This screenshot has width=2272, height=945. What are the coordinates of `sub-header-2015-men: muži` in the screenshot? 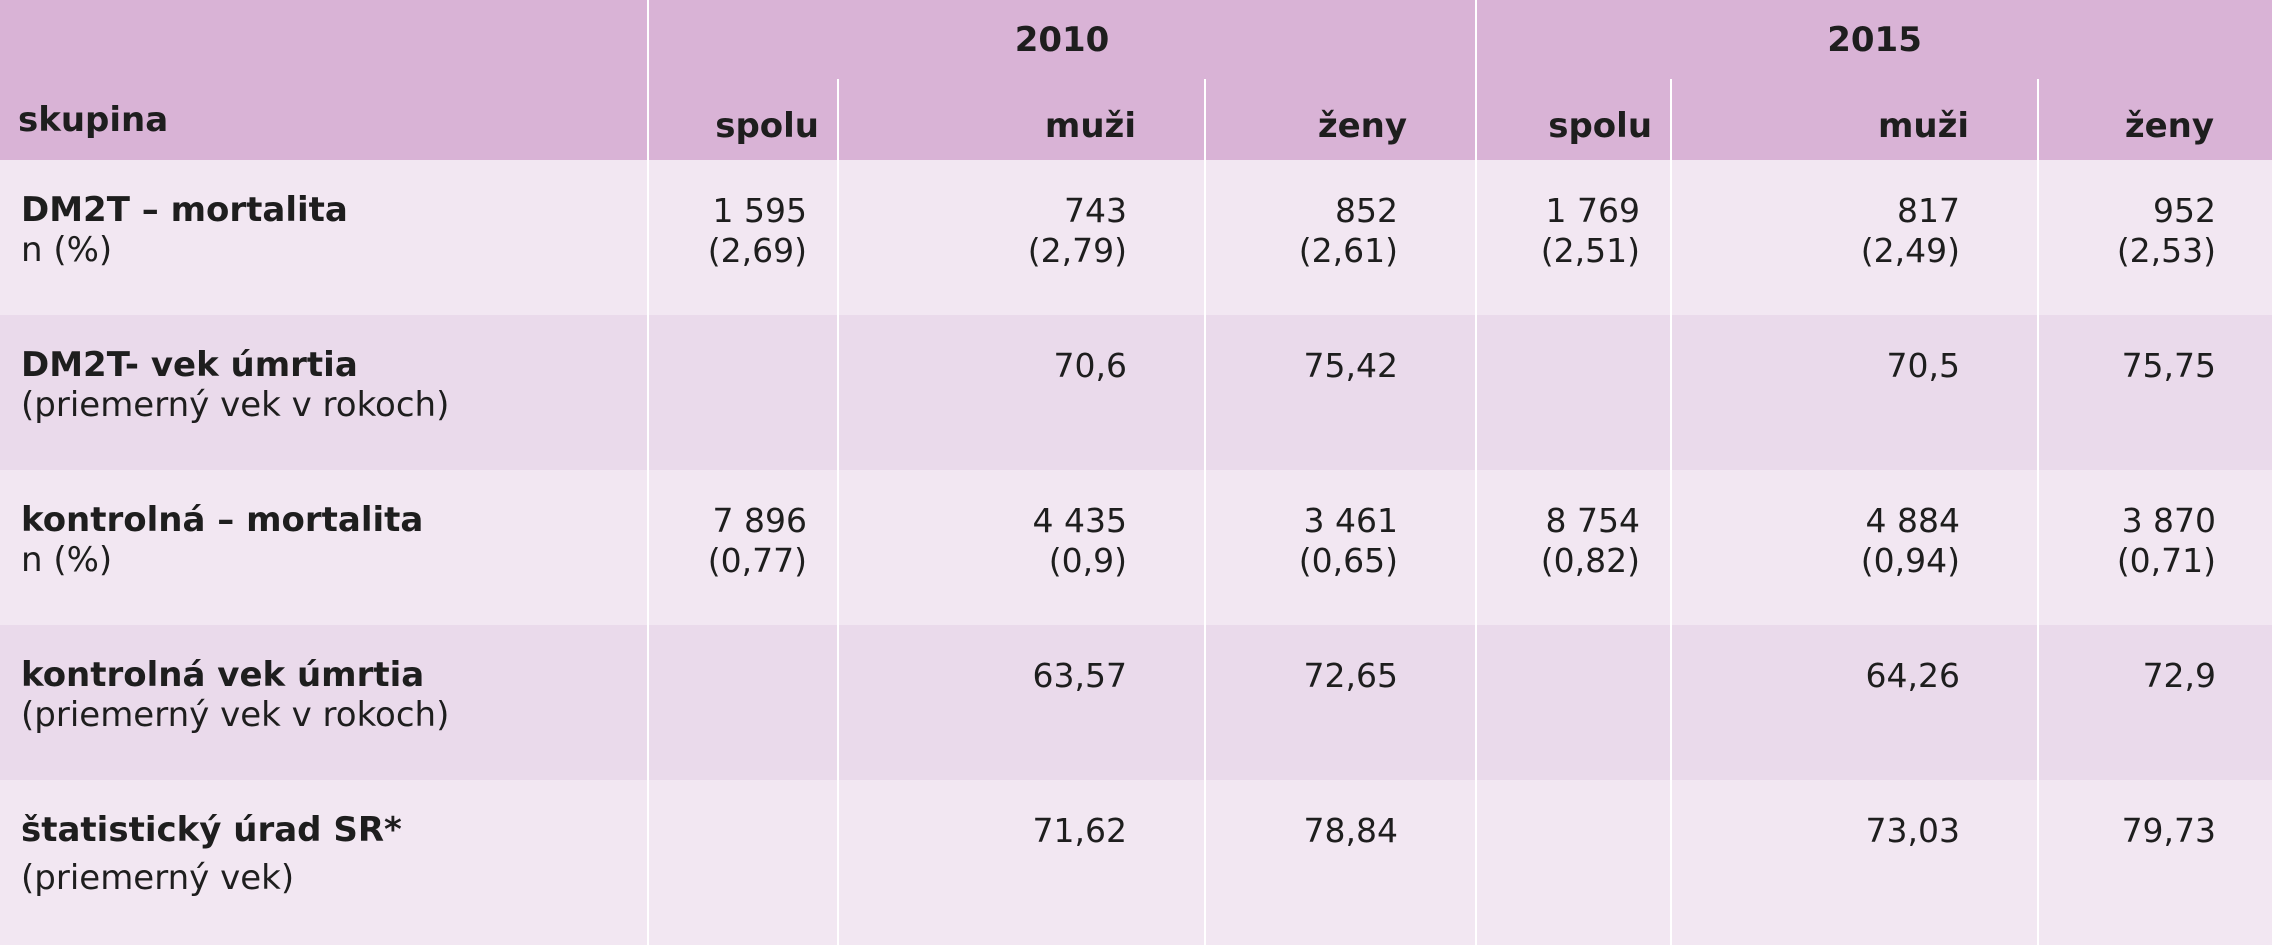 It's located at (1854, 119).